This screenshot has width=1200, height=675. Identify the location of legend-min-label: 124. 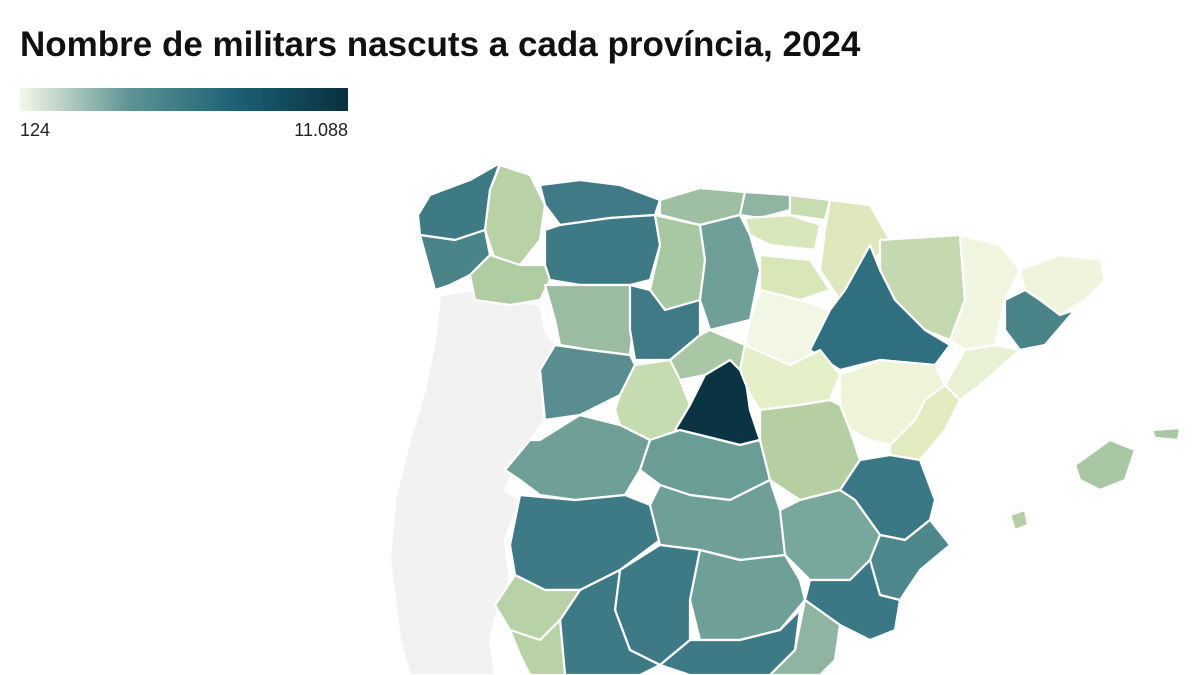
(35, 130).